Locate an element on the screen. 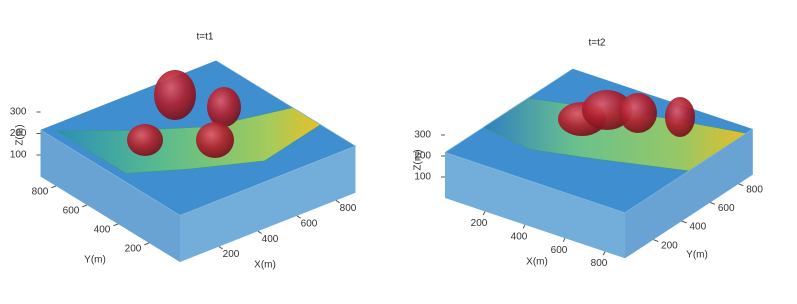 The width and height of the screenshot is (797, 304). chart-title: t=t1 is located at coordinates (205, 37).